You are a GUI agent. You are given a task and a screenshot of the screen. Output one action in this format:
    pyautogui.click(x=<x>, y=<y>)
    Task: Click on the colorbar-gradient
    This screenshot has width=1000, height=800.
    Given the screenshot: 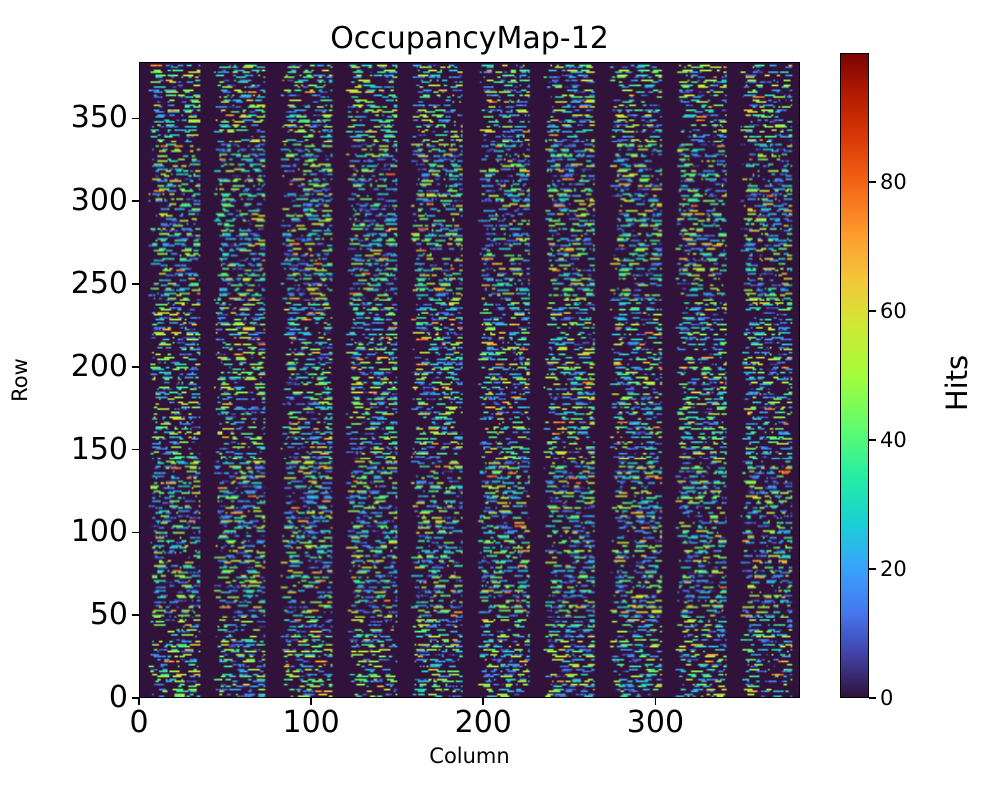 What is the action you would take?
    pyautogui.click(x=854, y=375)
    